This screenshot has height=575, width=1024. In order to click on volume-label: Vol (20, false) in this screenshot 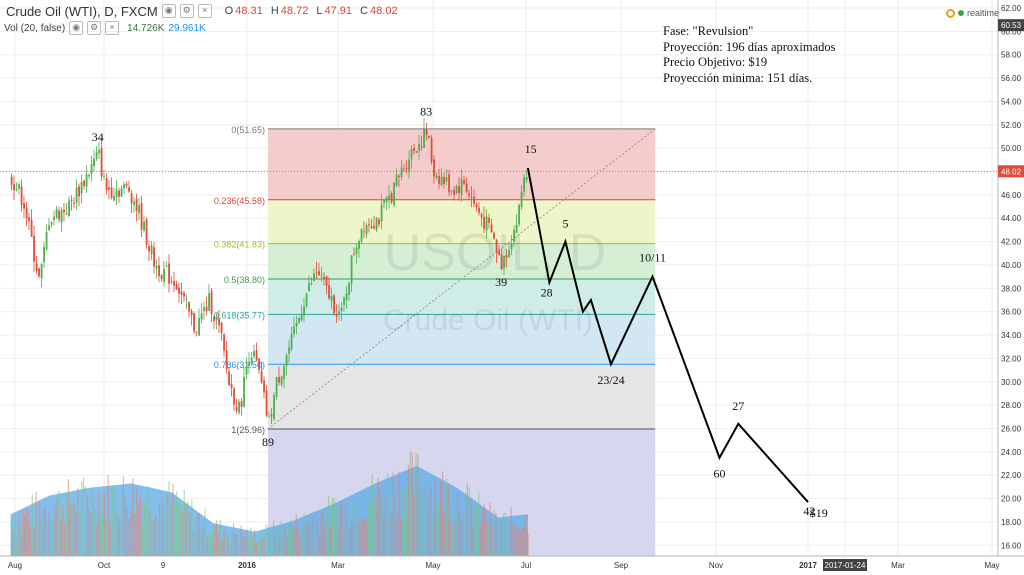, I will do `click(35, 28)`.